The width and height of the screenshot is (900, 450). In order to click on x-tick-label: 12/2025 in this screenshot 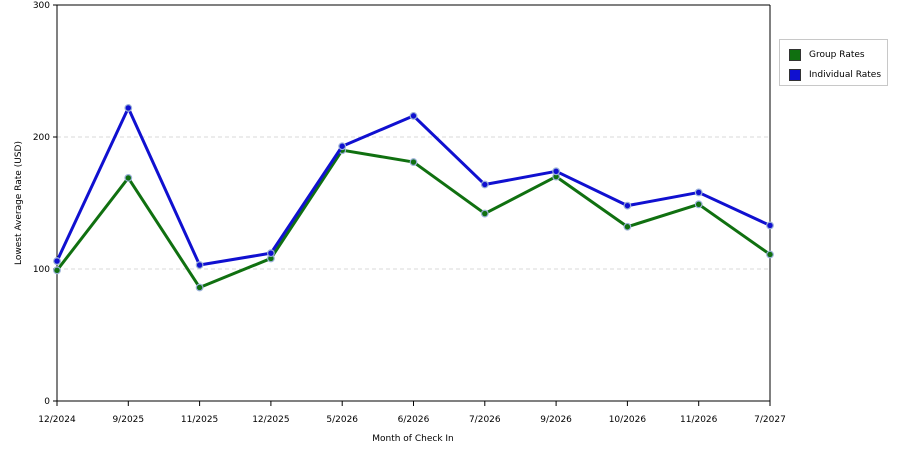, I will do `click(270, 420)`.